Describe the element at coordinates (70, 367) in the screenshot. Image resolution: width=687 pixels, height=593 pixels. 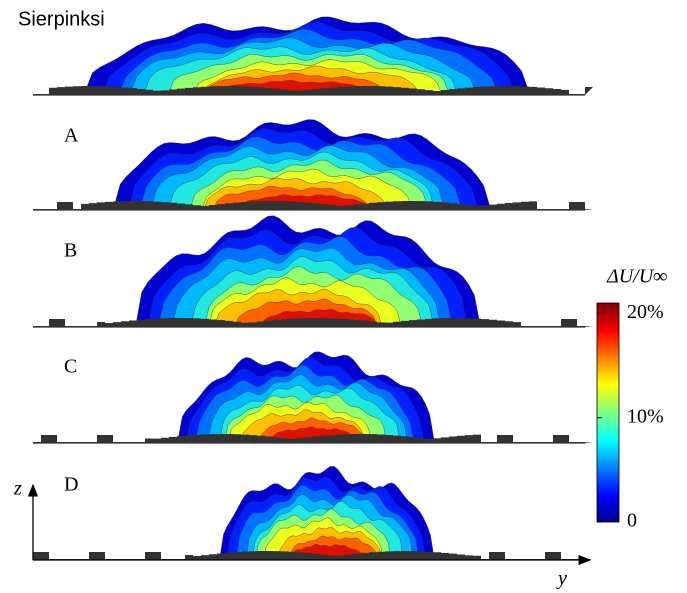
I see `panel-label: C` at that location.